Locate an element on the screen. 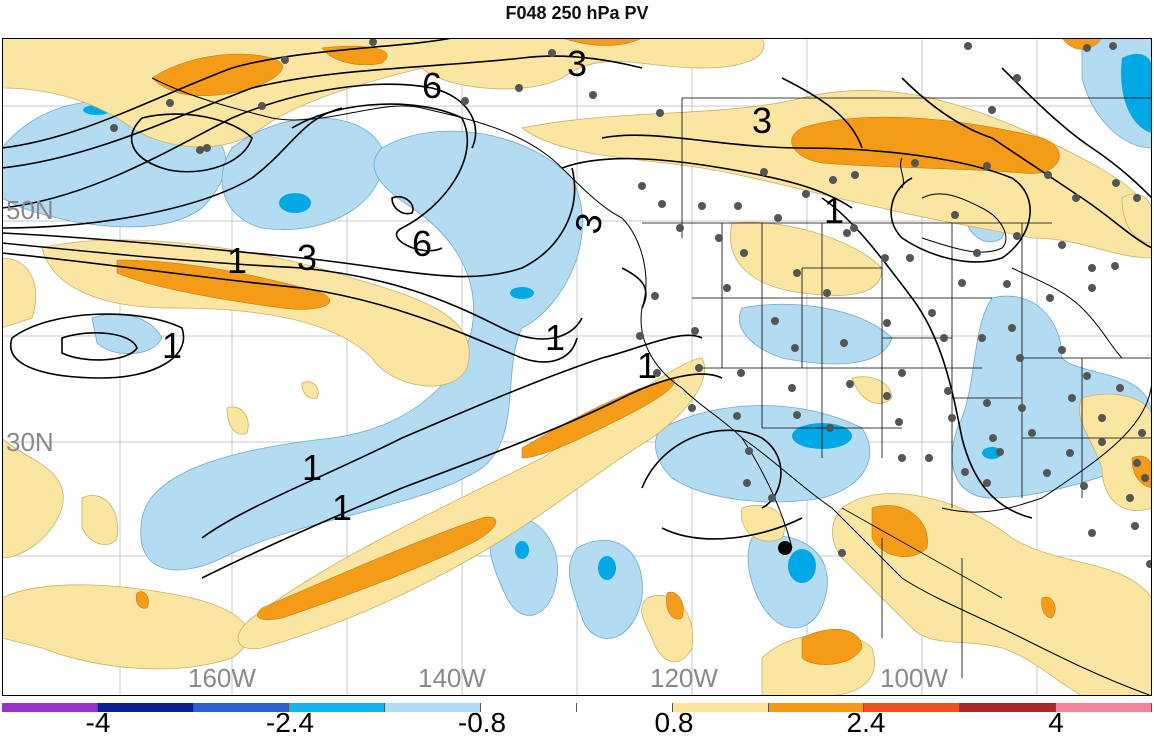  lon-label-120w: 120W is located at coordinates (684, 678).